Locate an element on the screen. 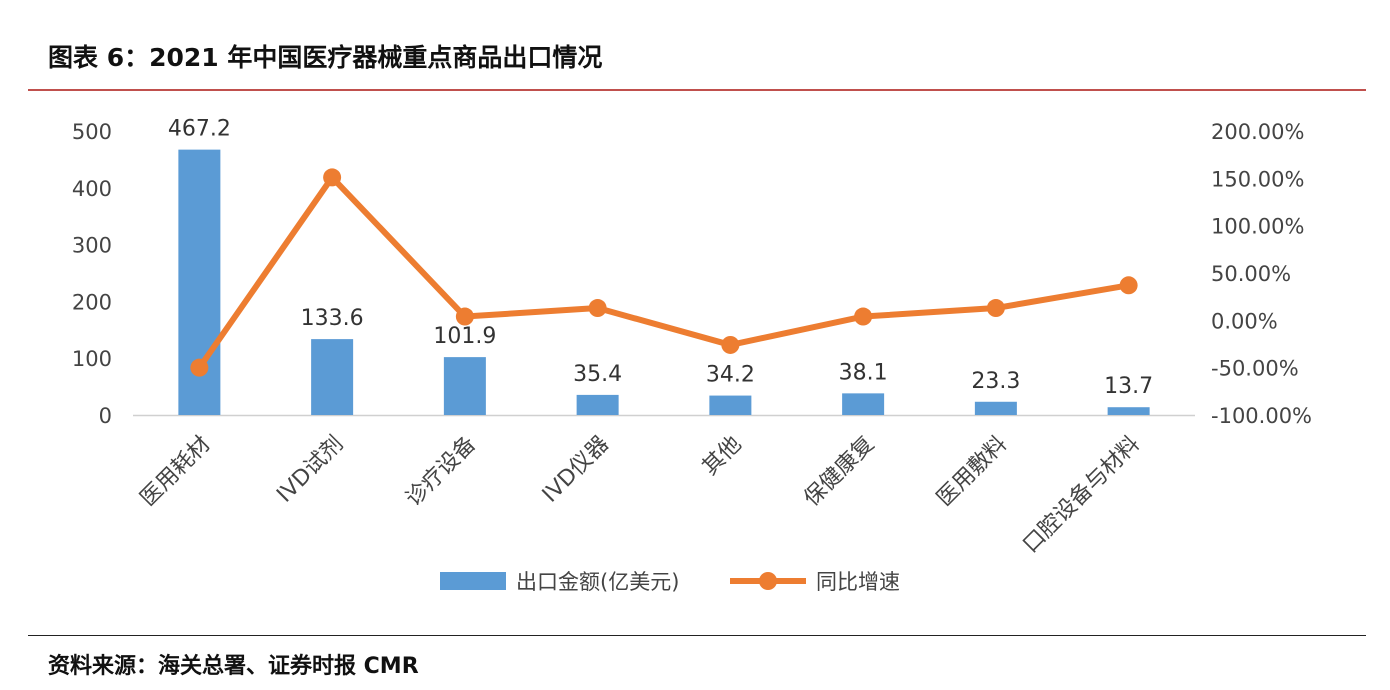 The image size is (1390, 690). y-right-tick-label: 0.00% is located at coordinates (1244, 321).